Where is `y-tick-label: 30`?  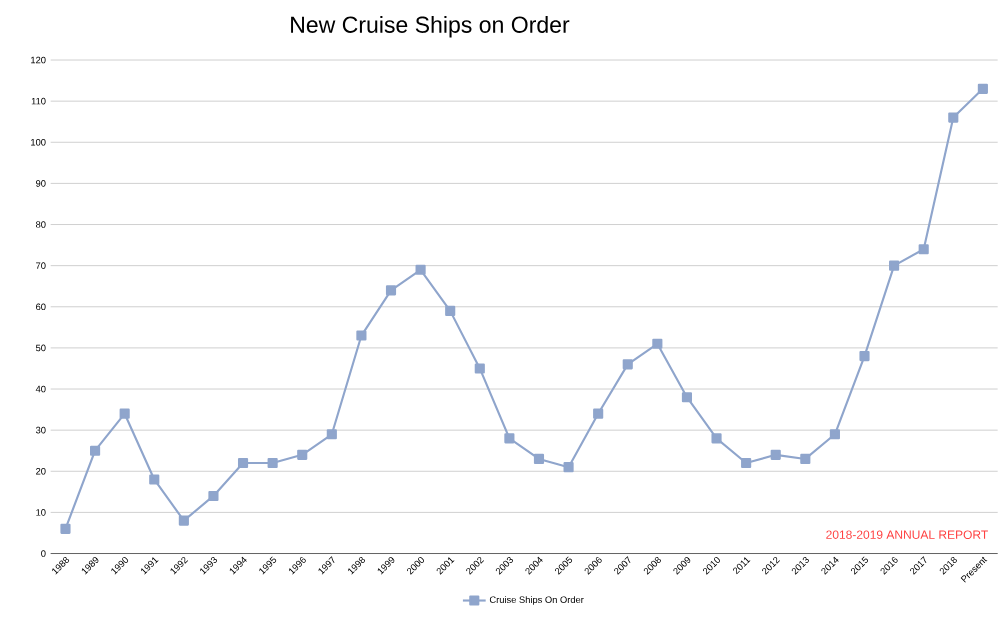
y-tick-label: 30 is located at coordinates (40, 430).